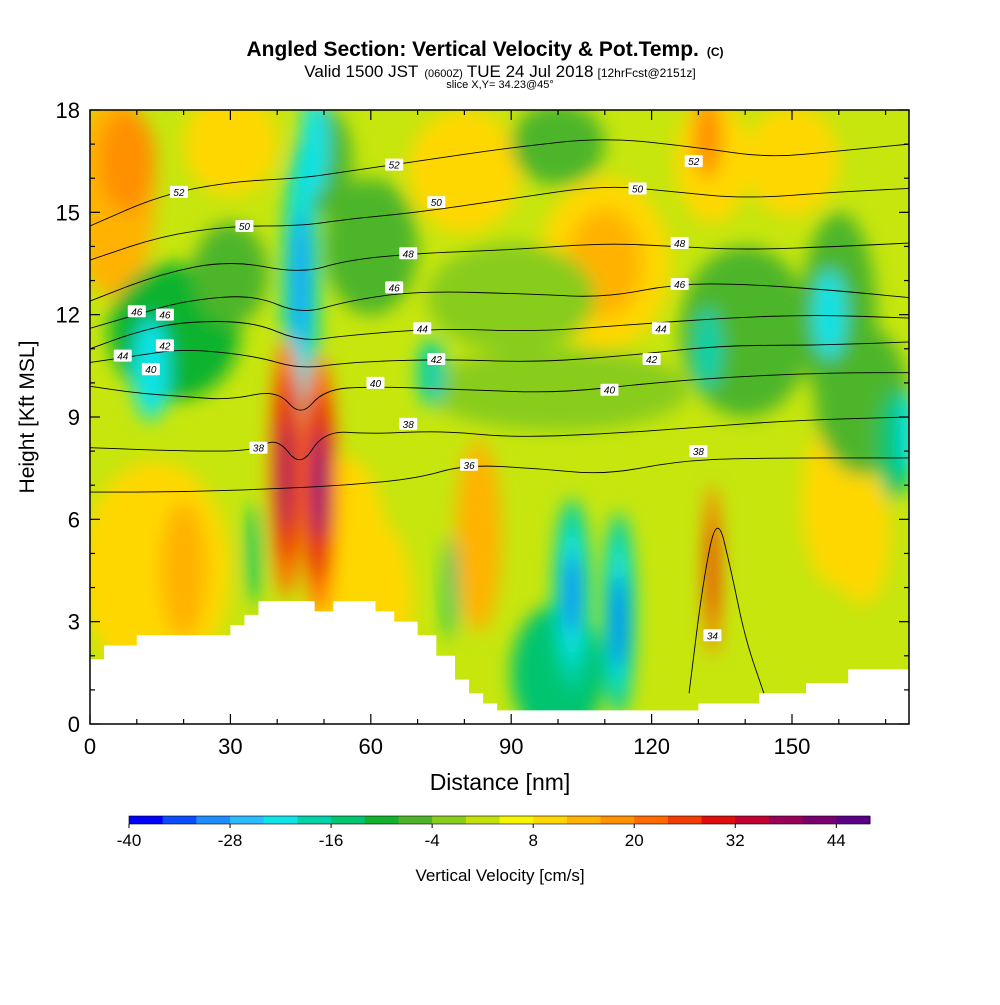  What do you see at coordinates (74, 519) in the screenshot?
I see `y-tick-label: 6` at bounding box center [74, 519].